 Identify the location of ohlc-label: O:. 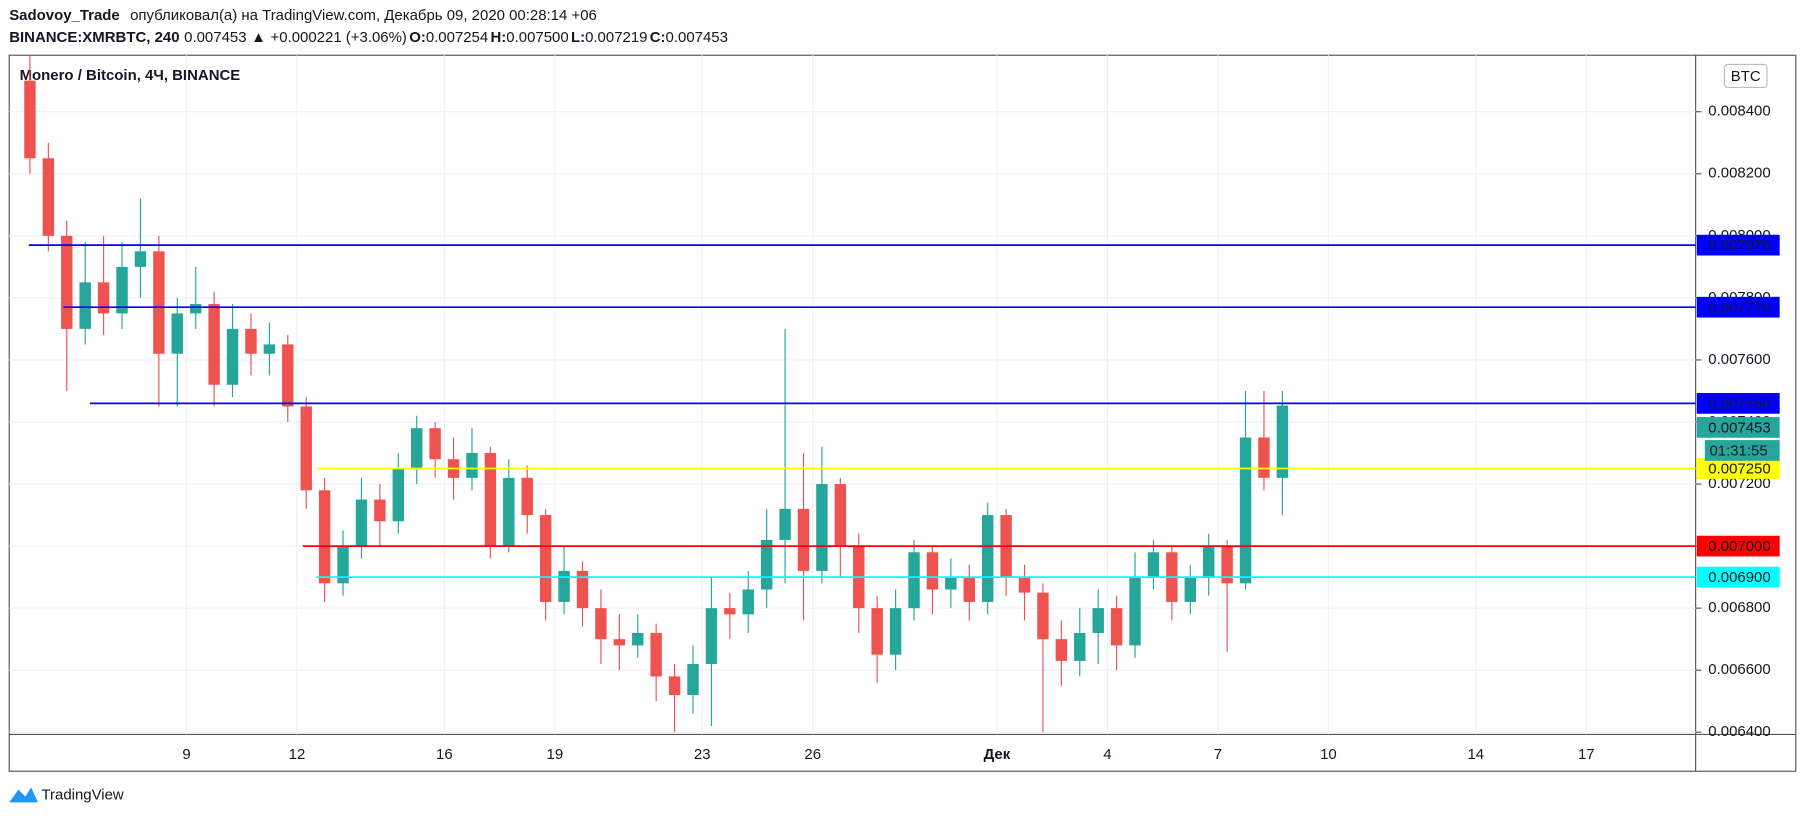
(417, 37).